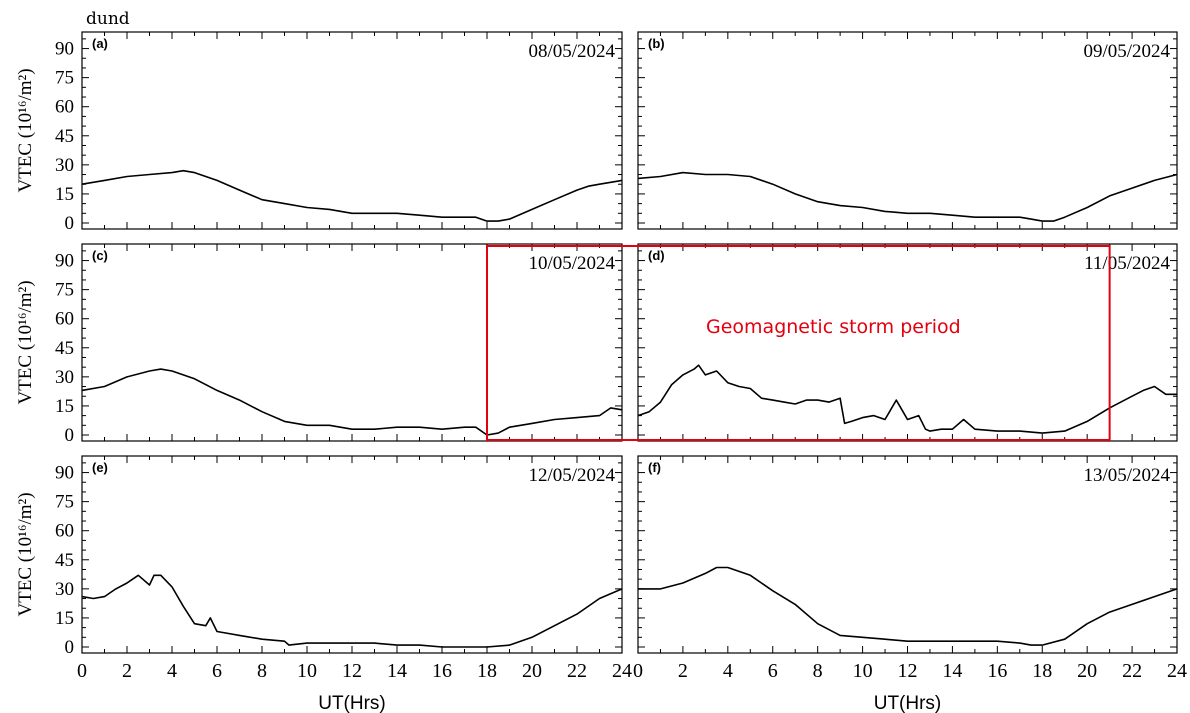 The image size is (1190, 713). Describe the element at coordinates (656, 255) in the screenshot. I see `panel-letter: (d)` at that location.